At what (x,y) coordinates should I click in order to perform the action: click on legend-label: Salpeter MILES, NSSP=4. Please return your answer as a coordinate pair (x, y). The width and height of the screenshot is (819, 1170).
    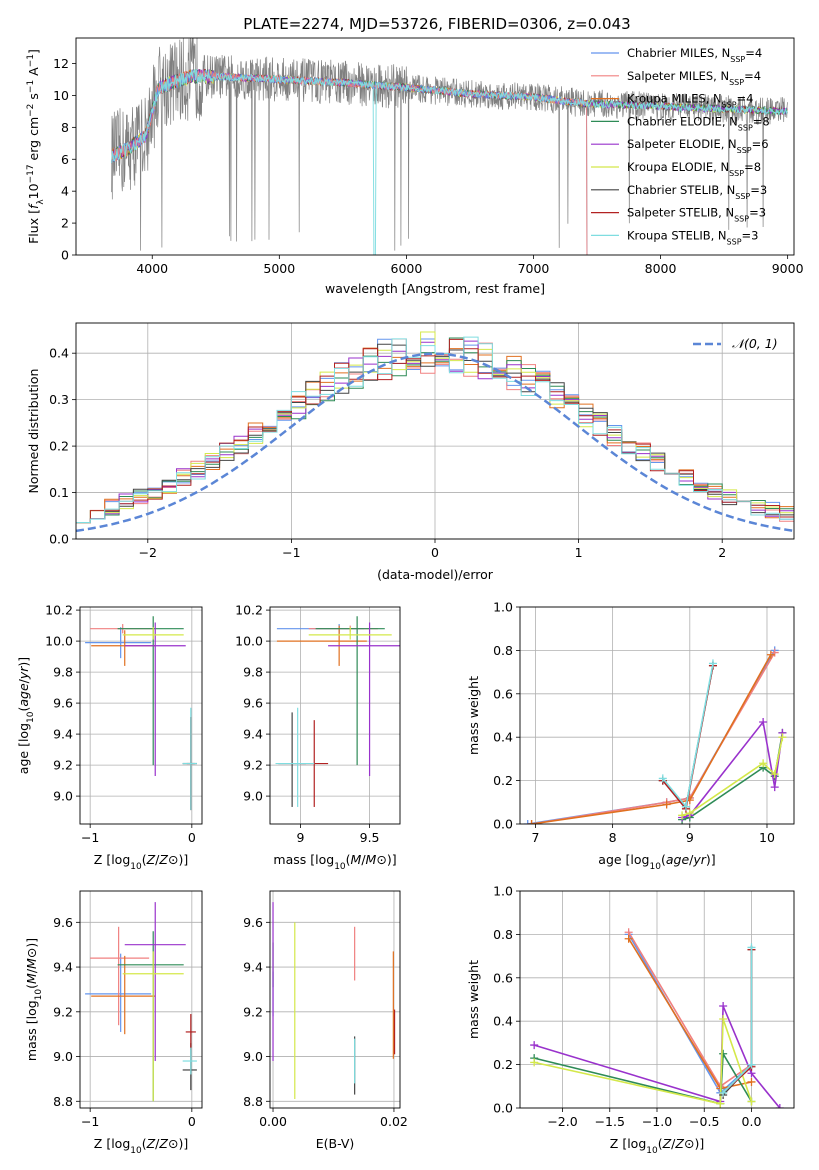
    Looking at the image, I should click on (694, 78).